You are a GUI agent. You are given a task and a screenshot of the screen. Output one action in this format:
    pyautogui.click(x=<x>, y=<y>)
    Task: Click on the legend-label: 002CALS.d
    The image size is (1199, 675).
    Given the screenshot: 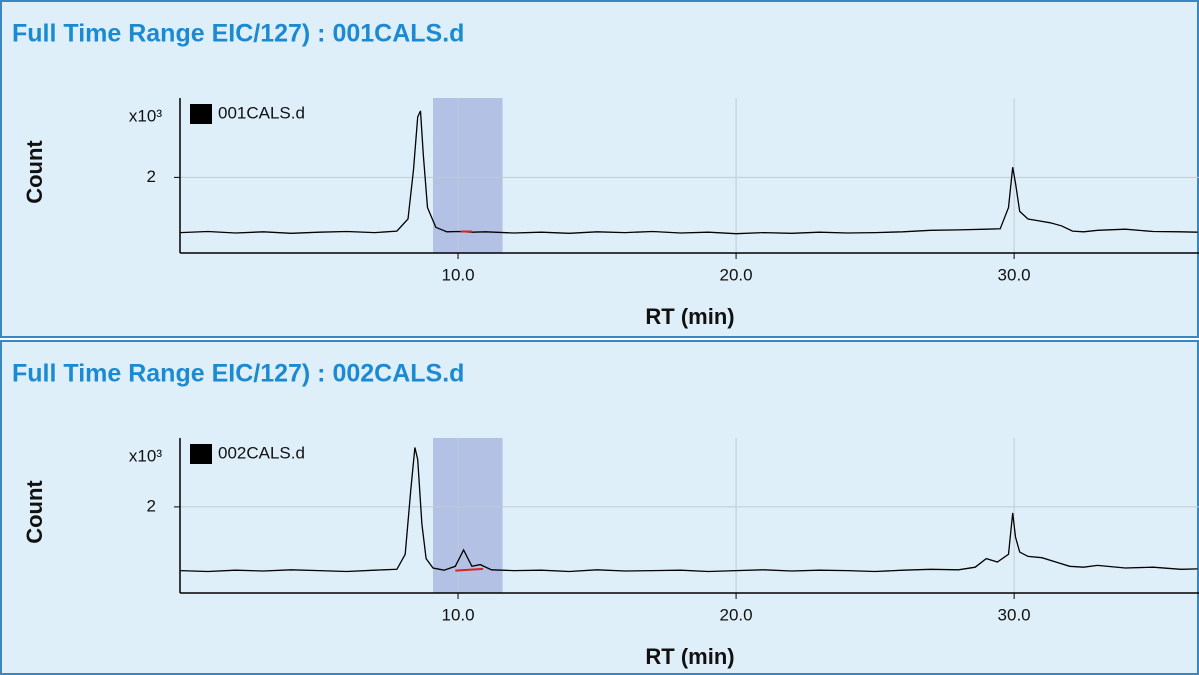 What is the action you would take?
    pyautogui.click(x=261, y=452)
    